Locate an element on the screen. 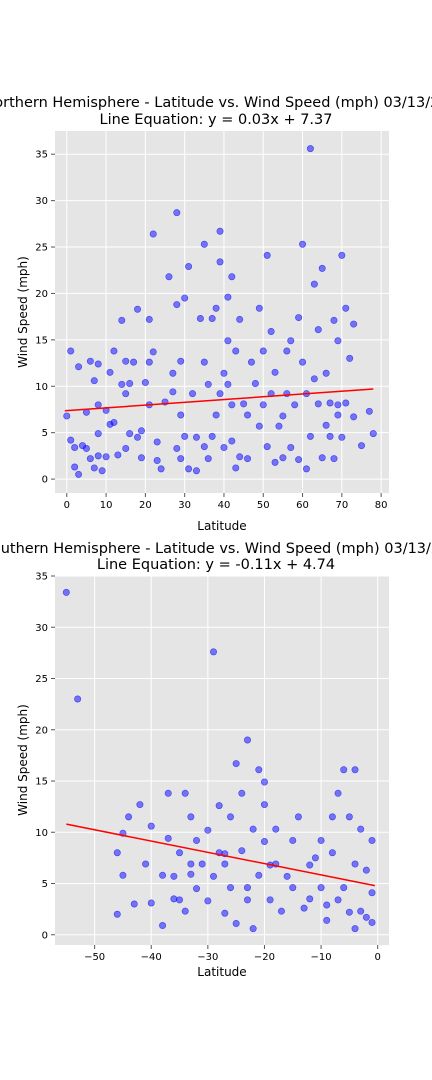 This screenshot has width=432, height=1080. north-y-tick-label: 30 is located at coordinates (41, 201).